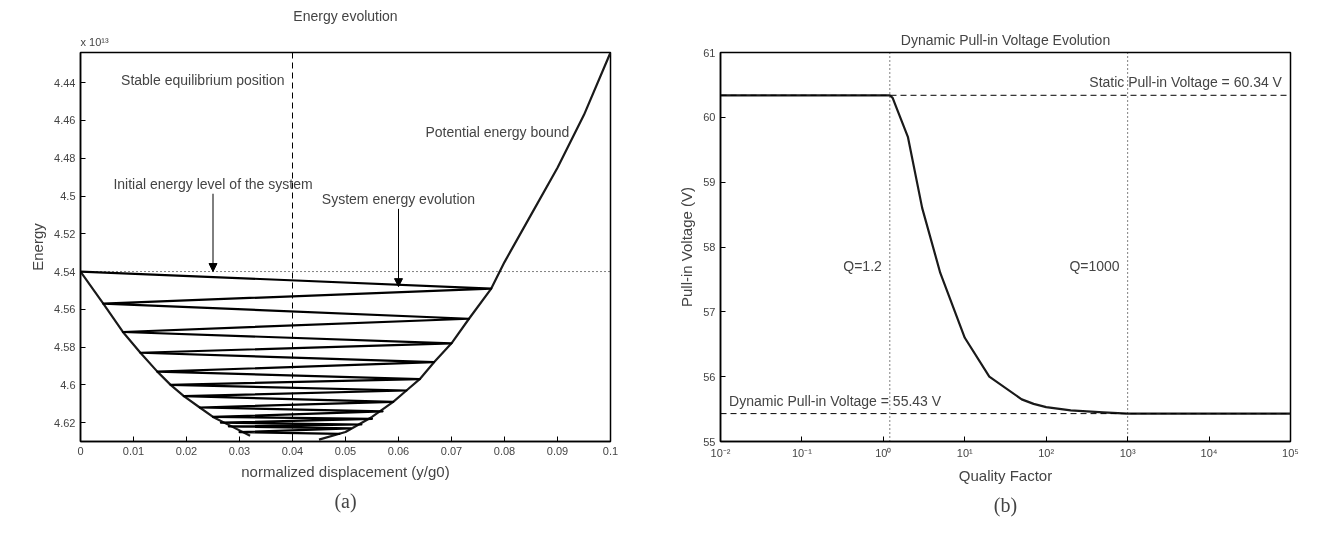 This screenshot has width=1329, height=548. What do you see at coordinates (451, 450) in the screenshot?
I see `x-tick-label: 0.07` at bounding box center [451, 450].